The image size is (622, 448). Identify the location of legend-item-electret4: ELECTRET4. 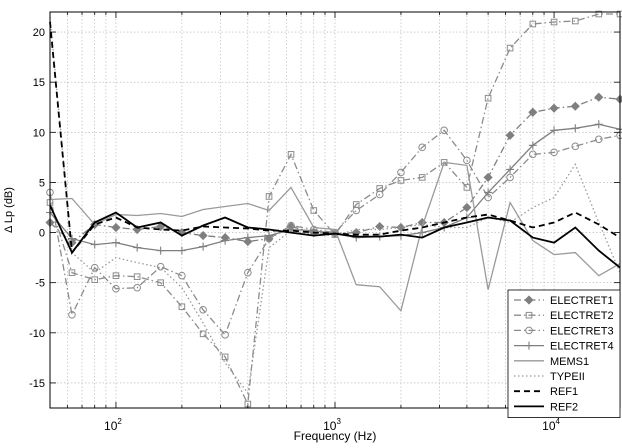
(564, 347).